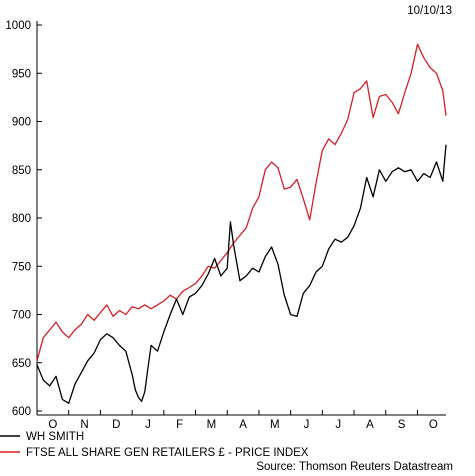 This screenshot has height=476, width=475. Describe the element at coordinates (116, 425) in the screenshot. I see `x-tick-label: D` at that location.